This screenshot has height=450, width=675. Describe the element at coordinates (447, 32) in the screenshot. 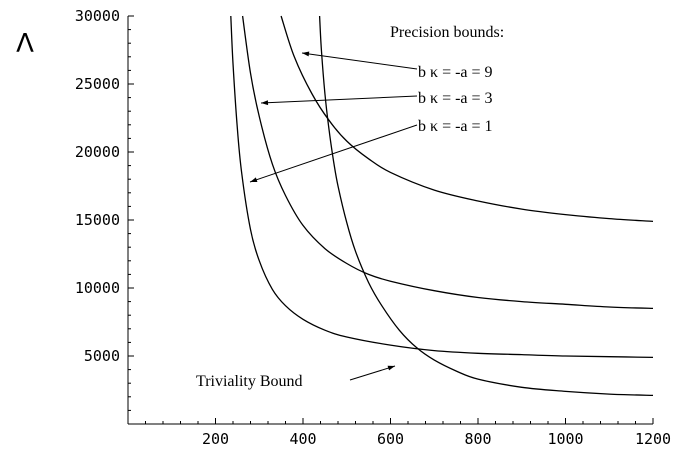

I see `legend-title-text: Precision bounds:` at that location.